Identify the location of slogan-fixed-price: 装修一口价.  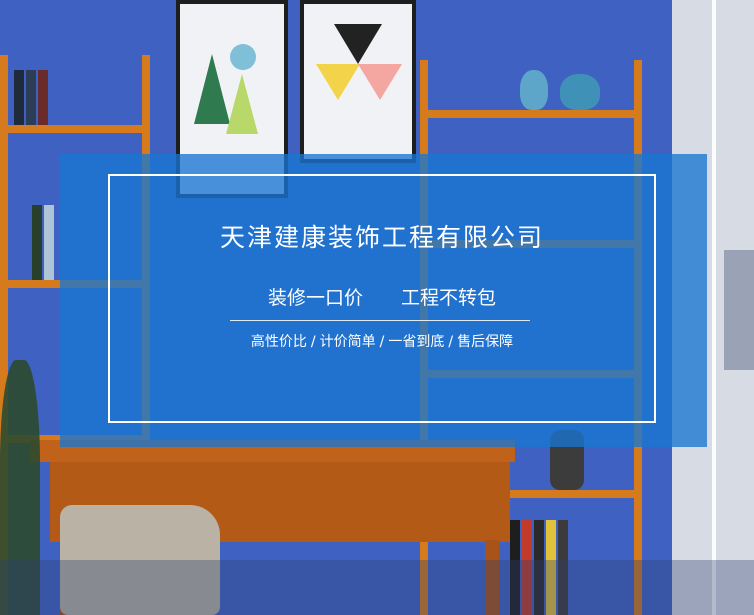
(315, 298).